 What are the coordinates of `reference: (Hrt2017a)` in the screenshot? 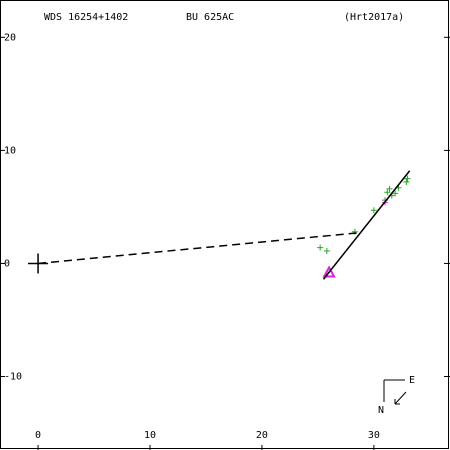 It's located at (374, 17).